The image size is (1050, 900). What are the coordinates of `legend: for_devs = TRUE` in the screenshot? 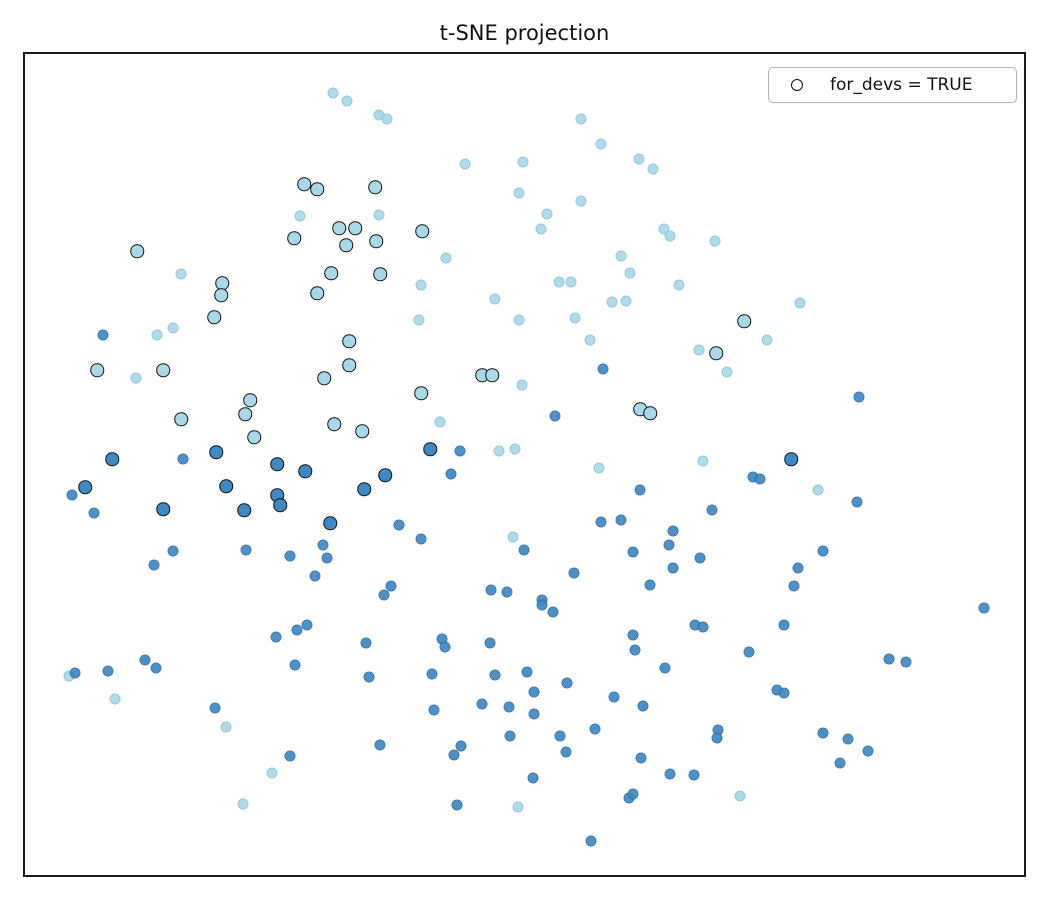 It's located at (892, 85).